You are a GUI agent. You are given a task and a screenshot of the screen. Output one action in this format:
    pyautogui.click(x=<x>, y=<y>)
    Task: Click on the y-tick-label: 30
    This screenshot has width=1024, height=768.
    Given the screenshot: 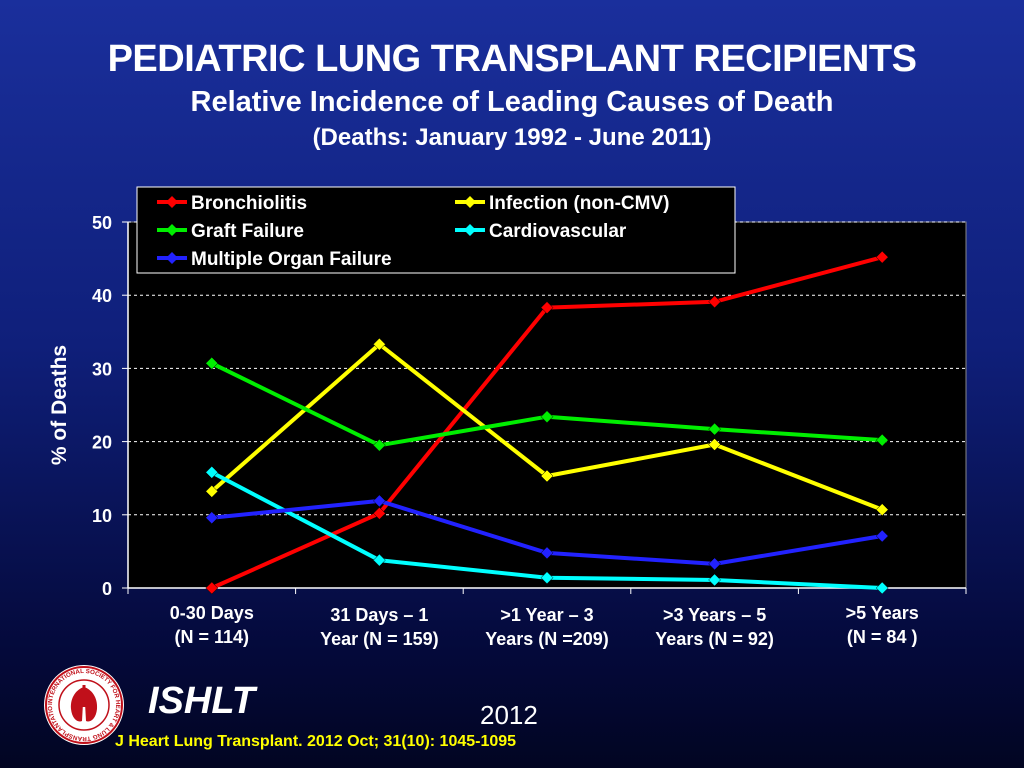 What is the action you would take?
    pyautogui.click(x=102, y=369)
    